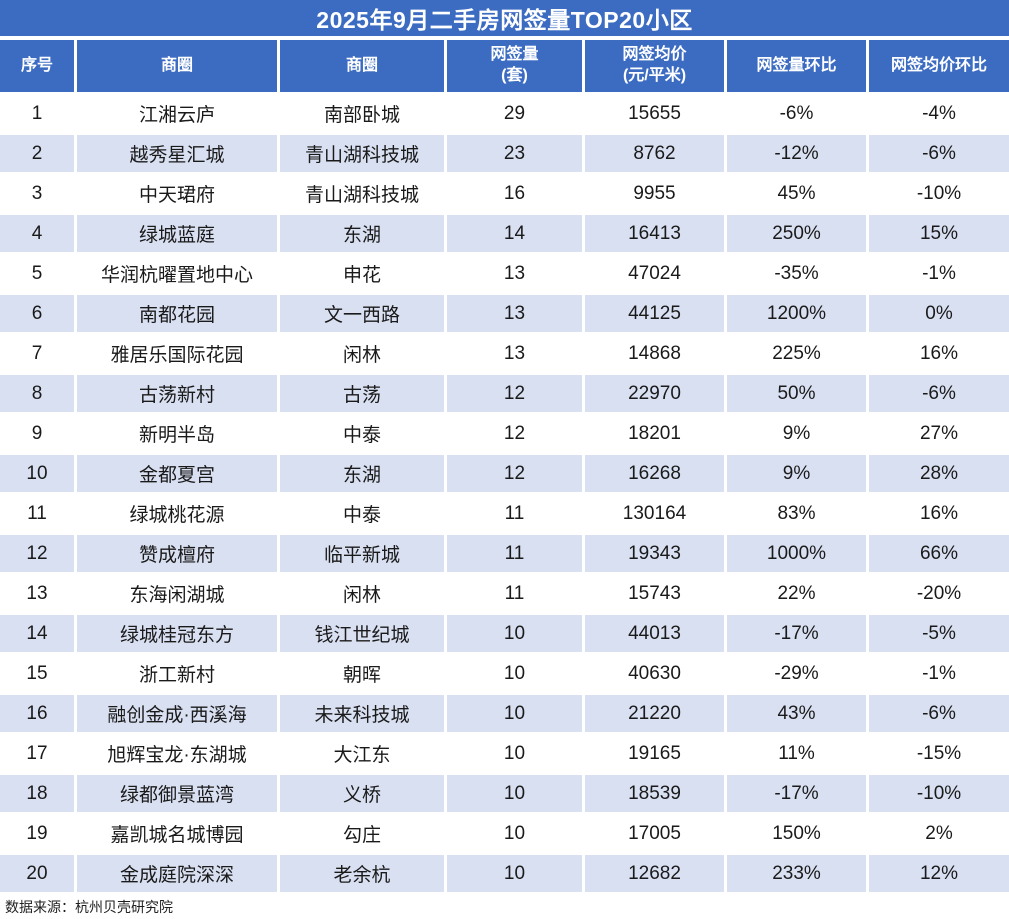  Describe the element at coordinates (796, 66) in the screenshot. I see `column-header-volume-mom: 网签量环比` at that location.